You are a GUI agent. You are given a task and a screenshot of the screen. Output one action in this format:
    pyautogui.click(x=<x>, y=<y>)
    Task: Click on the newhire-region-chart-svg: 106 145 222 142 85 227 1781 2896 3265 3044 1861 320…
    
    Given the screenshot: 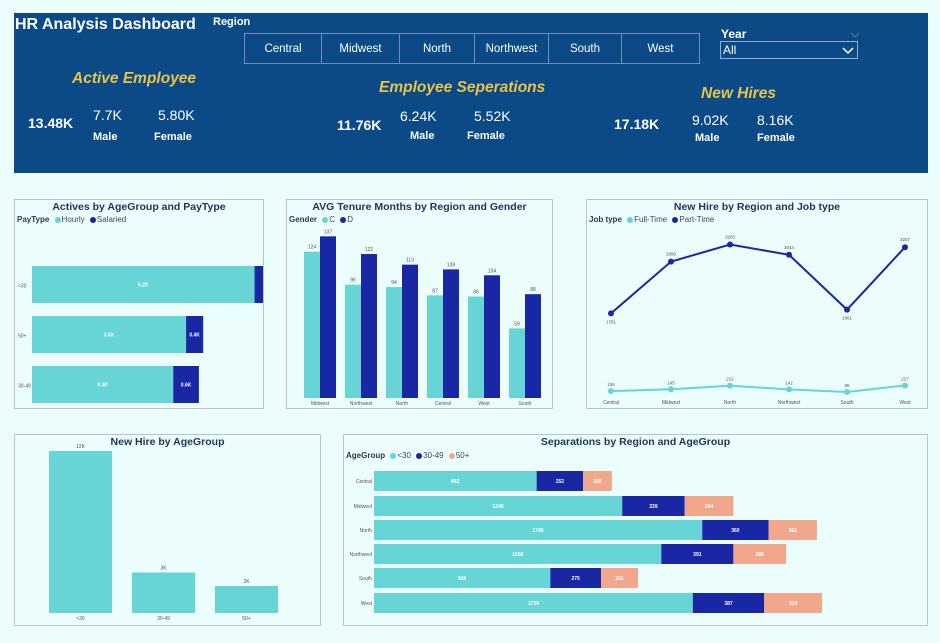 What is the action you would take?
    pyautogui.click(x=757, y=320)
    